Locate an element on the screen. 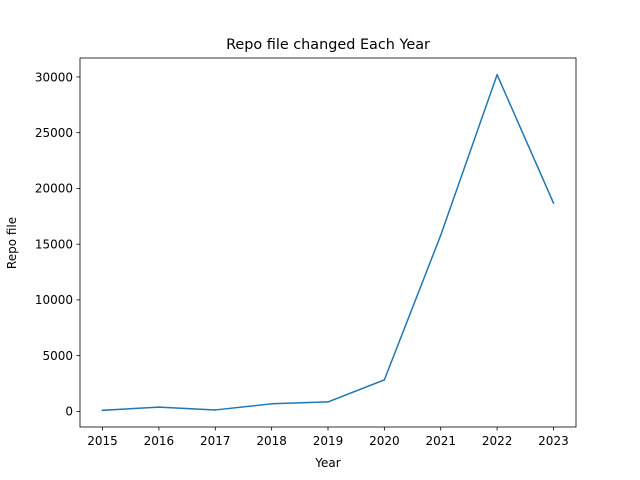 Image resolution: width=640 pixels, height=480 pixels. y-axis: 0 5000 10000 15000 20000 25000 30000 is located at coordinates (57, 244).